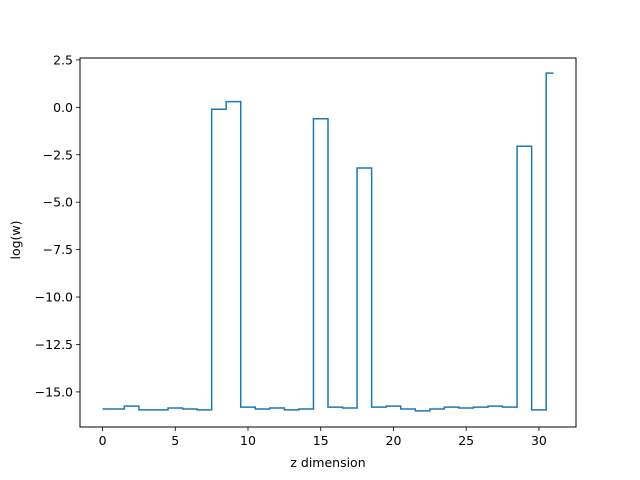  What do you see at coordinates (57, 225) in the screenshot?
I see `y-axis: 2.5 0.0 −2.5 −5.0 −7.5 −10.0 −12.5 −15.0` at bounding box center [57, 225].